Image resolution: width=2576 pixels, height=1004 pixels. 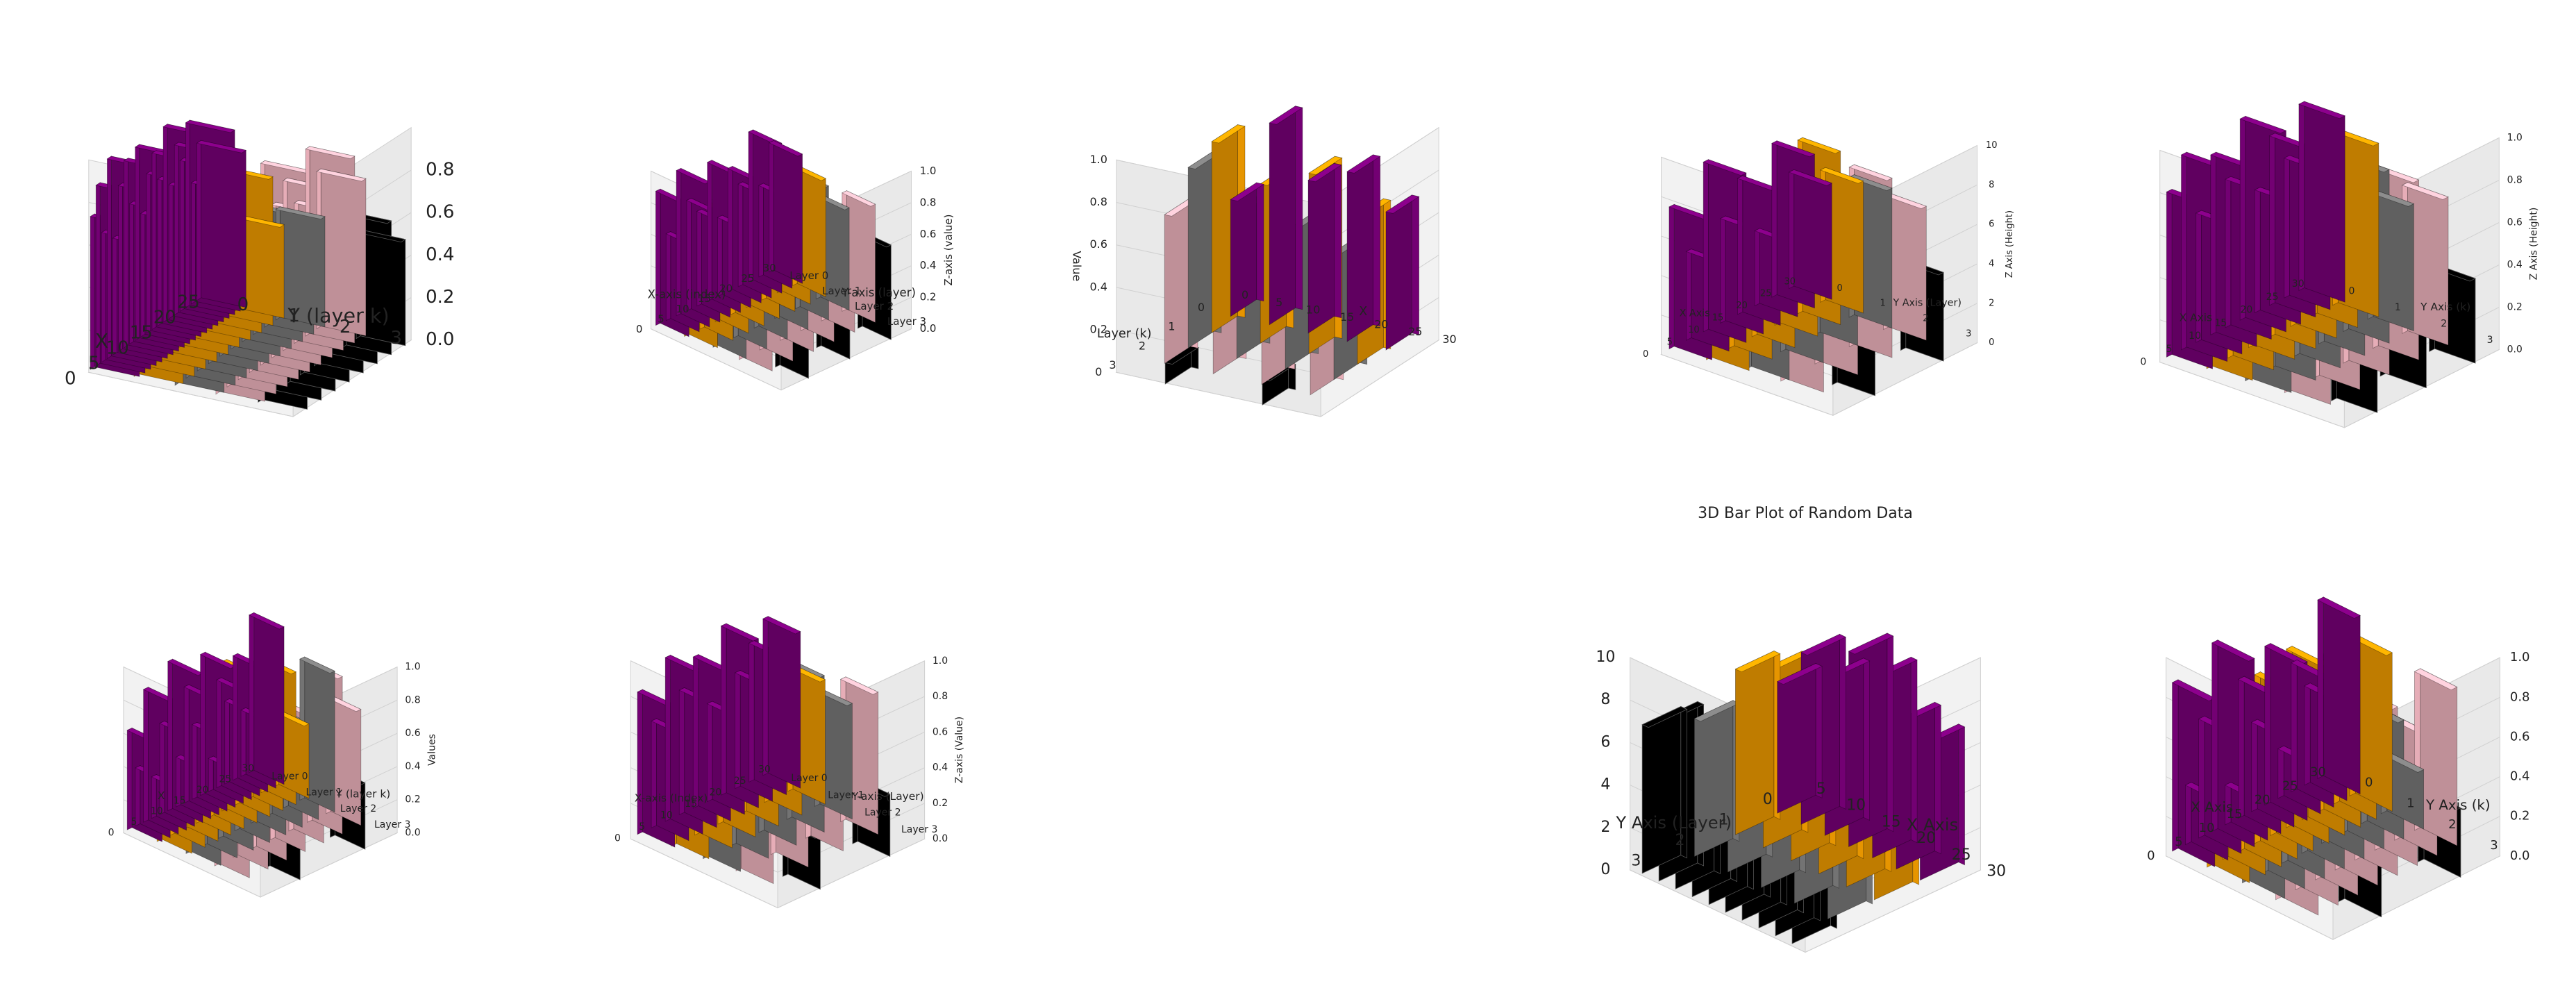 What do you see at coordinates (887, 796) in the screenshot?
I see `y-axis-label: Y-axis (Layer)` at bounding box center [887, 796].